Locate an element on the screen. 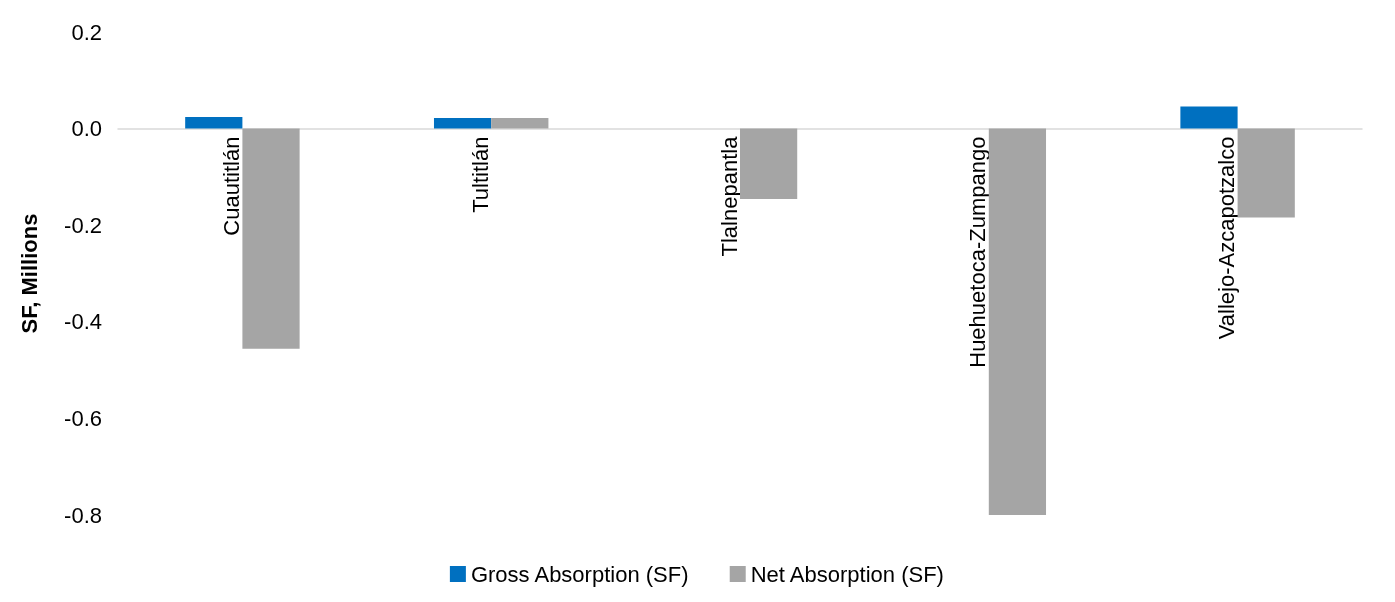 Image resolution: width=1395 pixels, height=602 pixels. y-tick-label: -0.4 is located at coordinates (83, 322).